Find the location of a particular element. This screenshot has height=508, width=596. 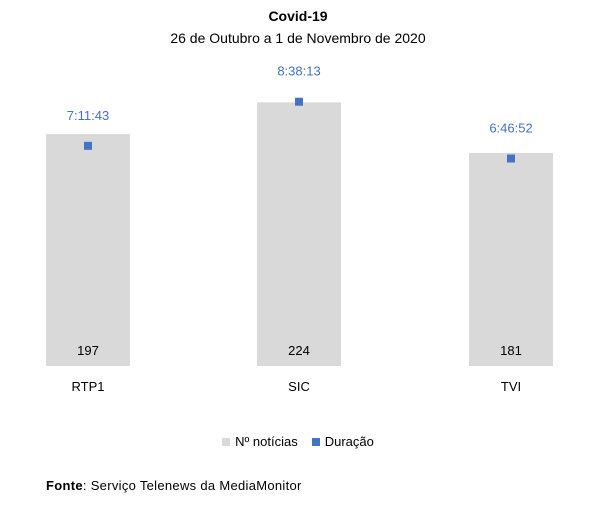

legend-swatch-noticias is located at coordinates (226, 441).